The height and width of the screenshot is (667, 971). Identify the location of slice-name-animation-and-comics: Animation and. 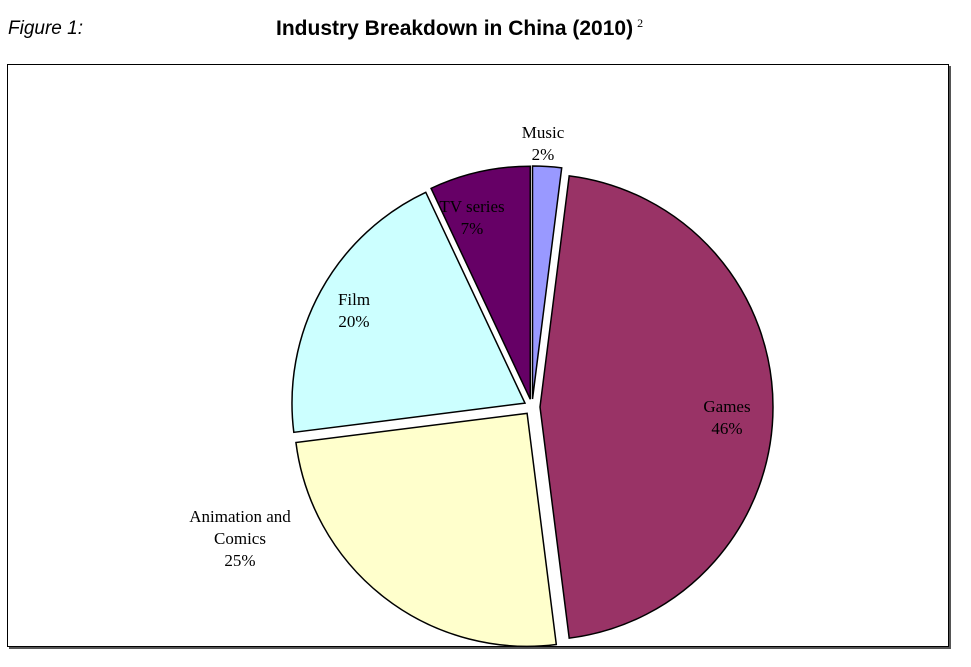
(240, 516).